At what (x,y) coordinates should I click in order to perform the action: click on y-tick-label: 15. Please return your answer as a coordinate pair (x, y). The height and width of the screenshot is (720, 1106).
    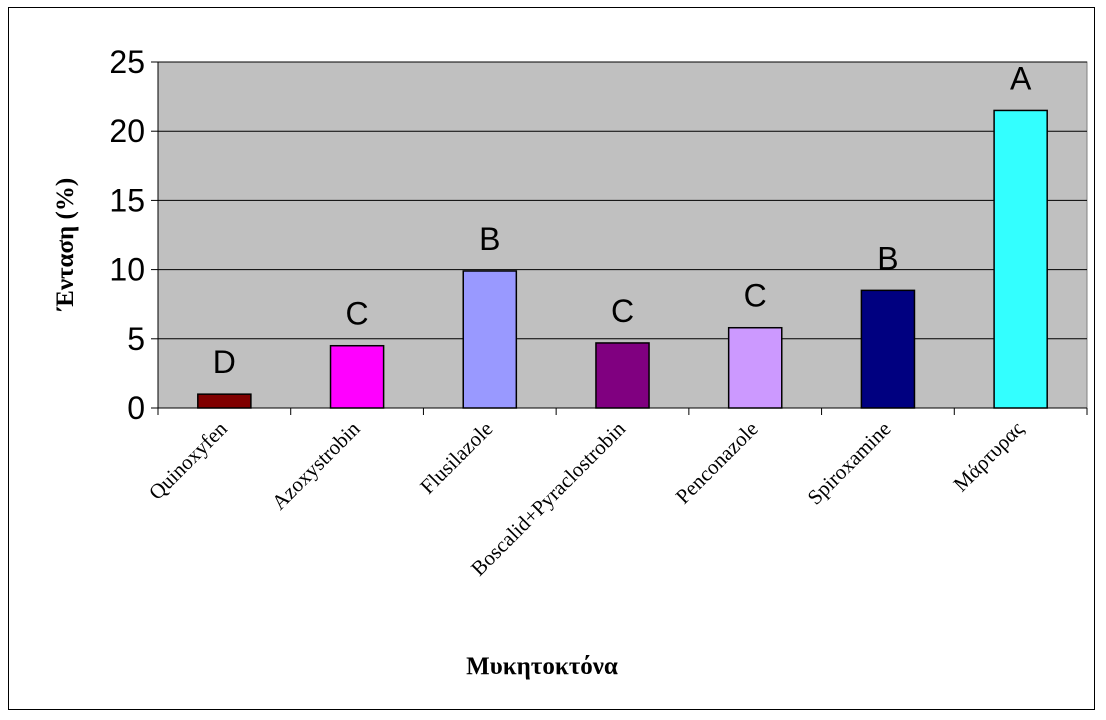
    Looking at the image, I should click on (127, 200).